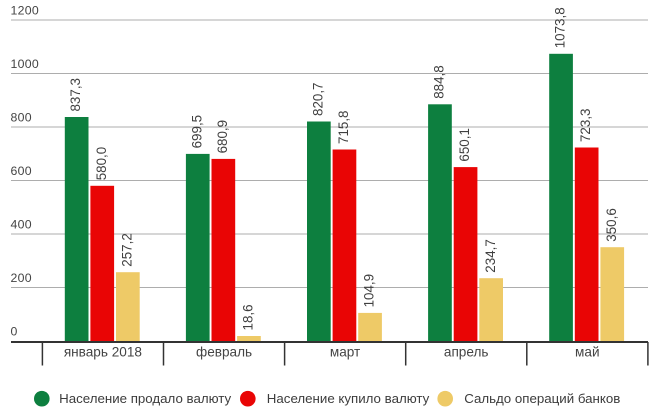  Describe the element at coordinates (343, 127) in the screenshot. I see `svg-text: 715,8` at that location.